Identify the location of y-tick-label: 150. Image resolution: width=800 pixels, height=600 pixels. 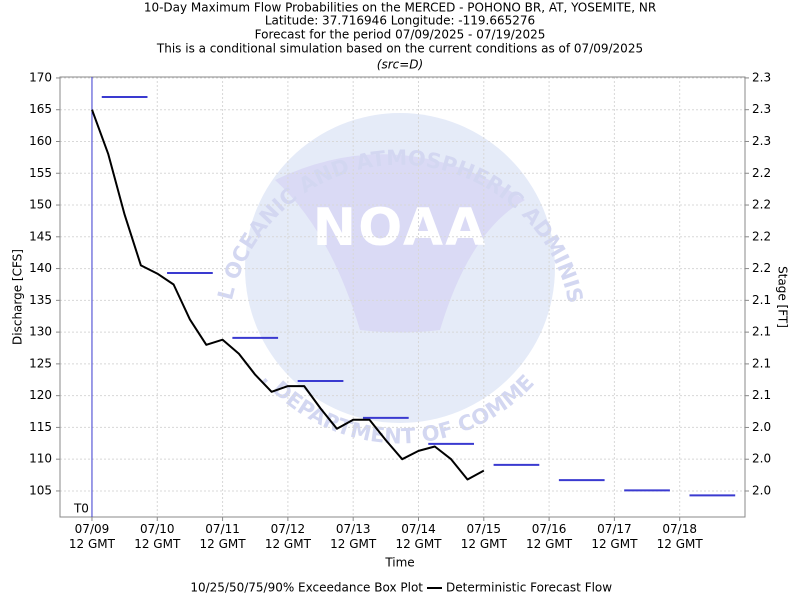
(40, 205).